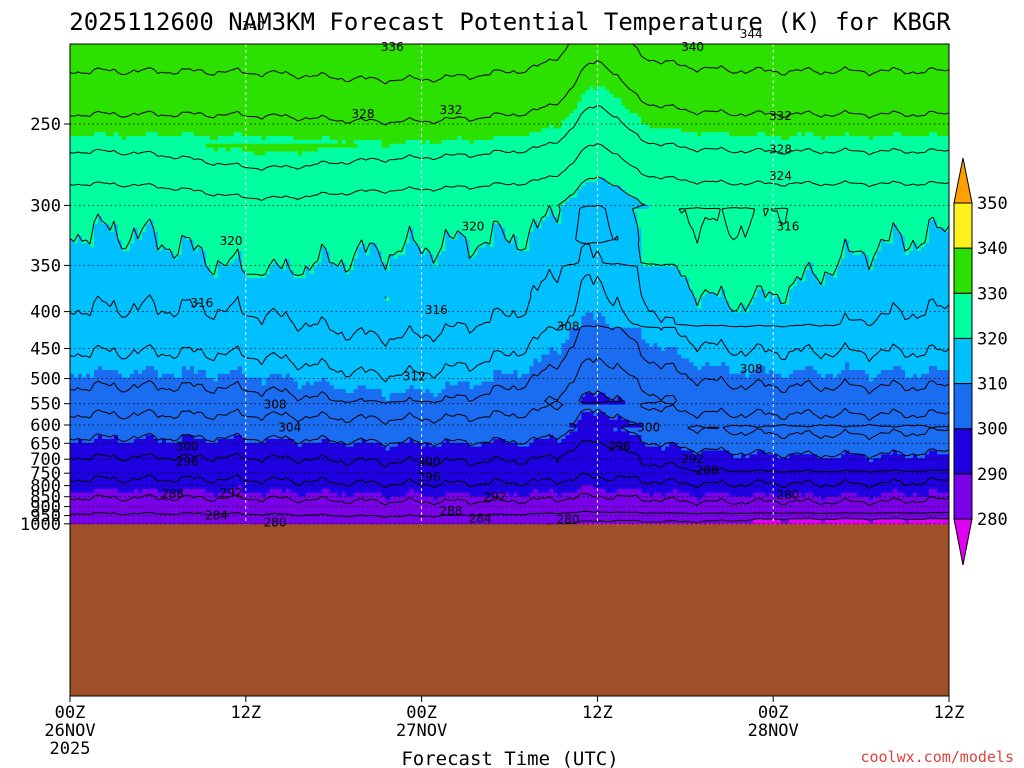 This screenshot has height=768, width=1024. What do you see at coordinates (45, 426) in the screenshot?
I see `y-tick-label: 600` at bounding box center [45, 426].